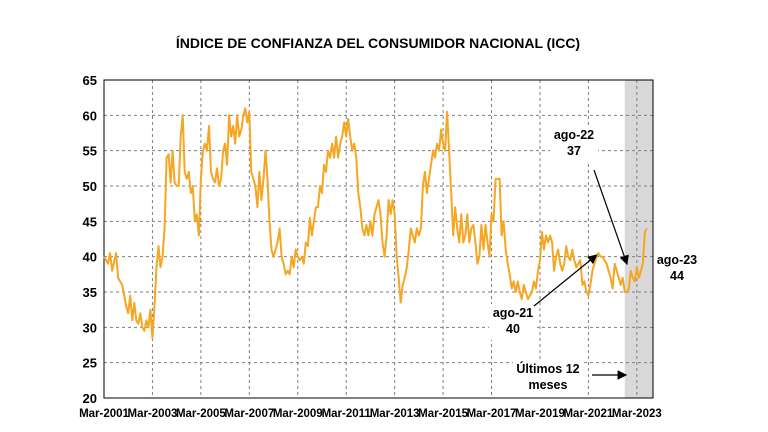 This screenshot has height=432, width=768. Describe the element at coordinates (677, 276) in the screenshot. I see `annotation-ago-23-line: 44` at that location.